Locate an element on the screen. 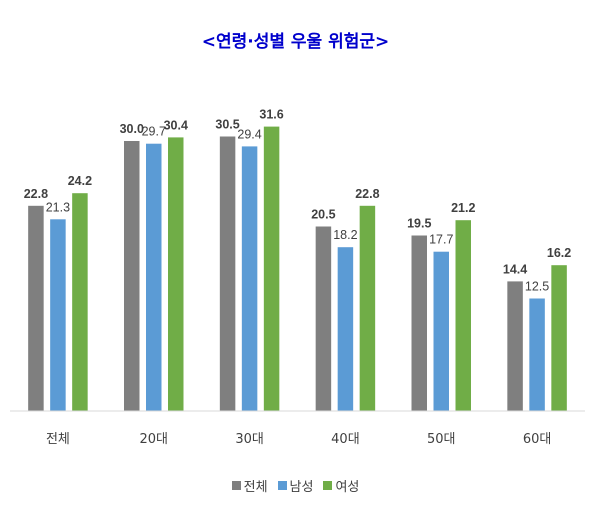 This screenshot has width=591, height=509. data-label-남성-40대: 18.2 is located at coordinates (345, 235).